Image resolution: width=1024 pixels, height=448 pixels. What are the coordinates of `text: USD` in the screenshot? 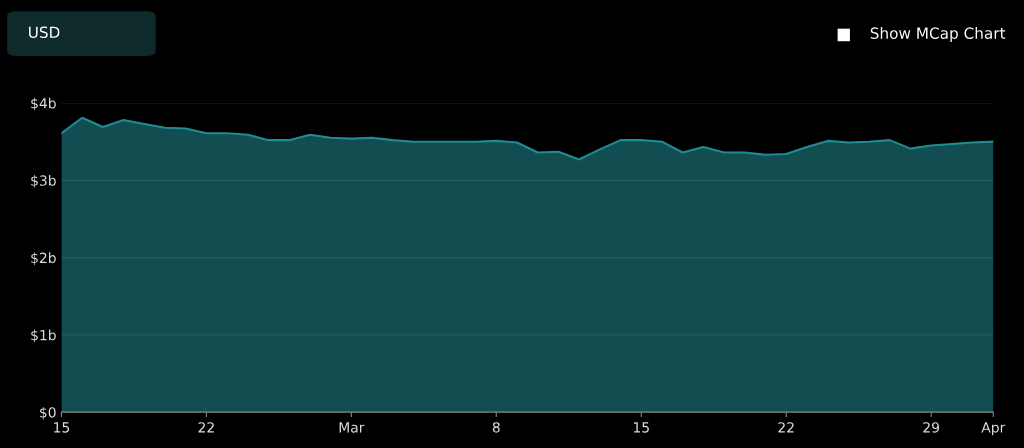 It's located at (44, 32).